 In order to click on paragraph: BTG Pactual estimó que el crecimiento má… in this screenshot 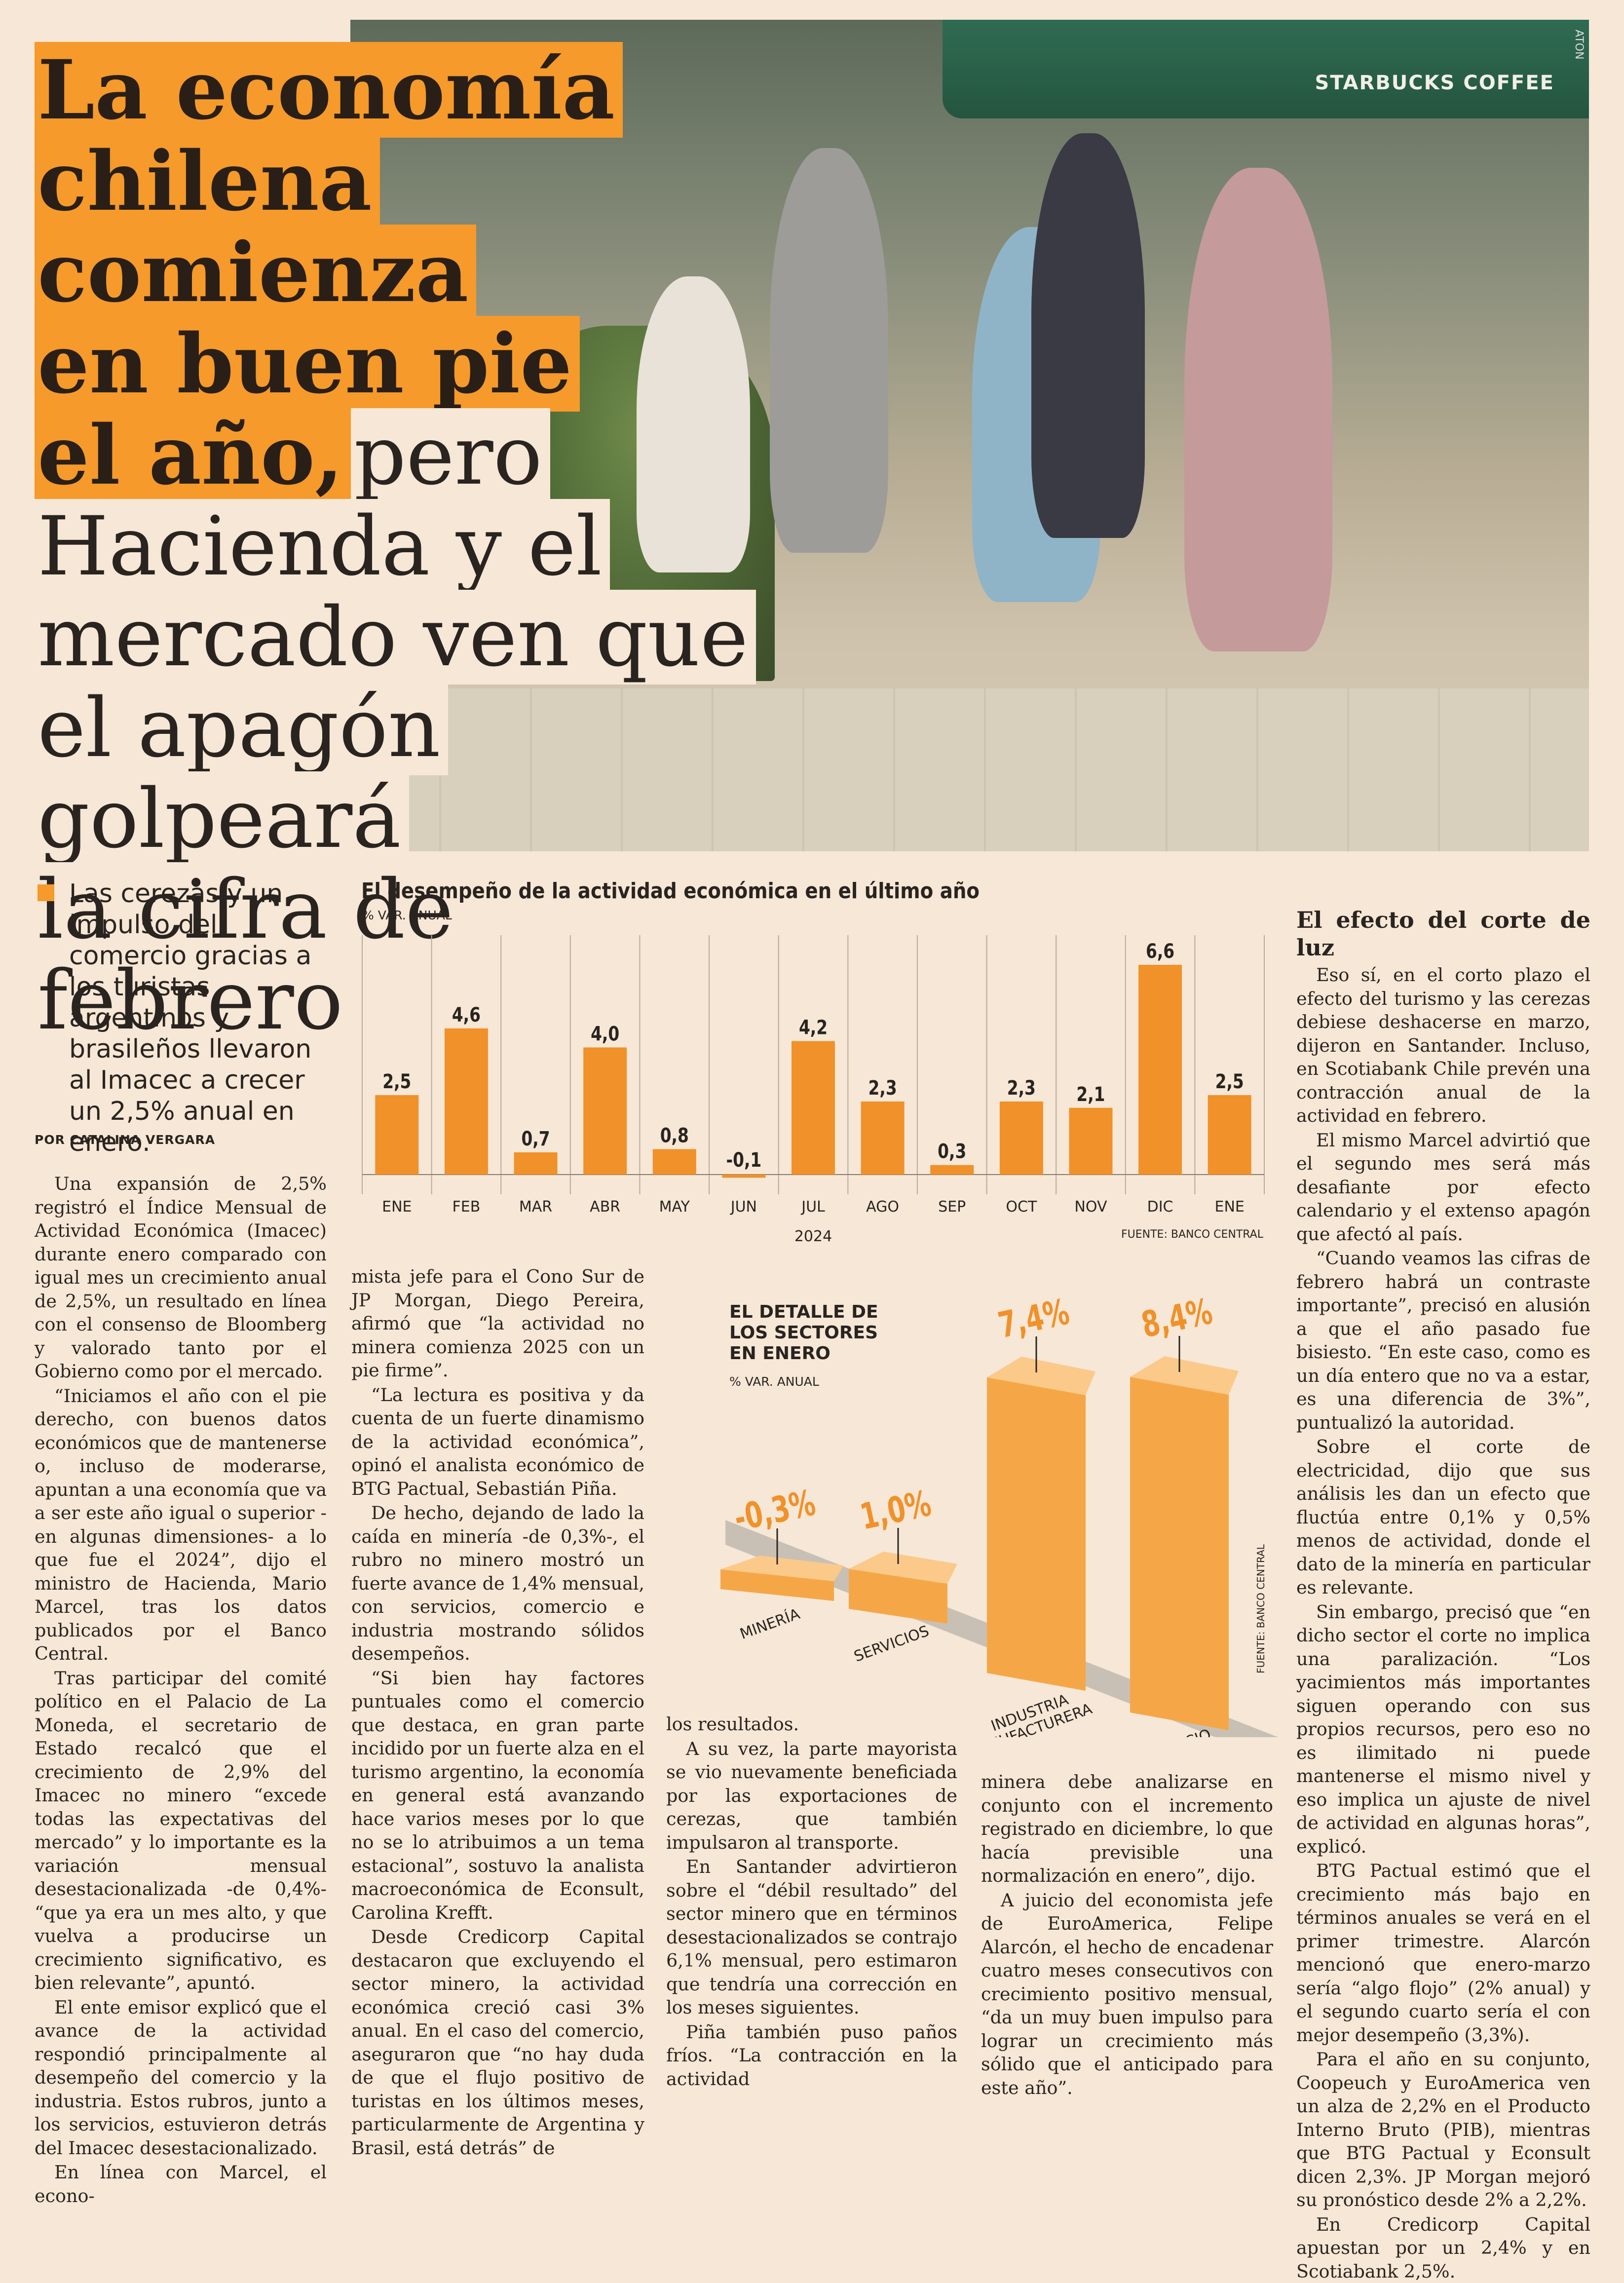, I will do `click(1443, 1953)`.